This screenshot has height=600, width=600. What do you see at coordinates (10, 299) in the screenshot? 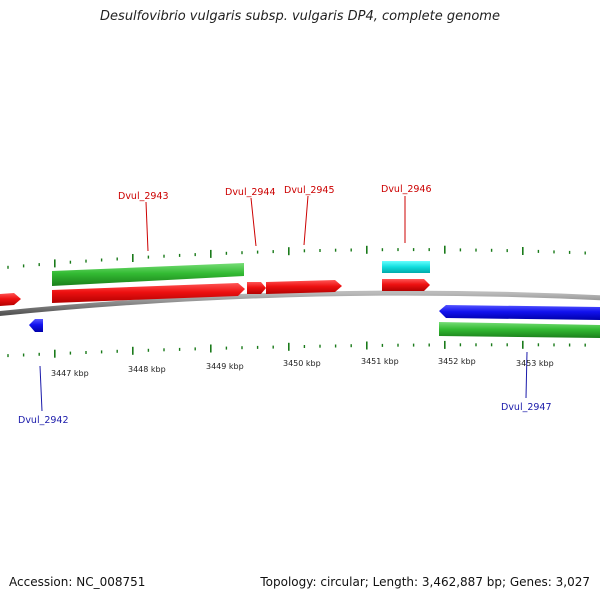
I see `cds-feature-left-edge` at bounding box center [10, 299].